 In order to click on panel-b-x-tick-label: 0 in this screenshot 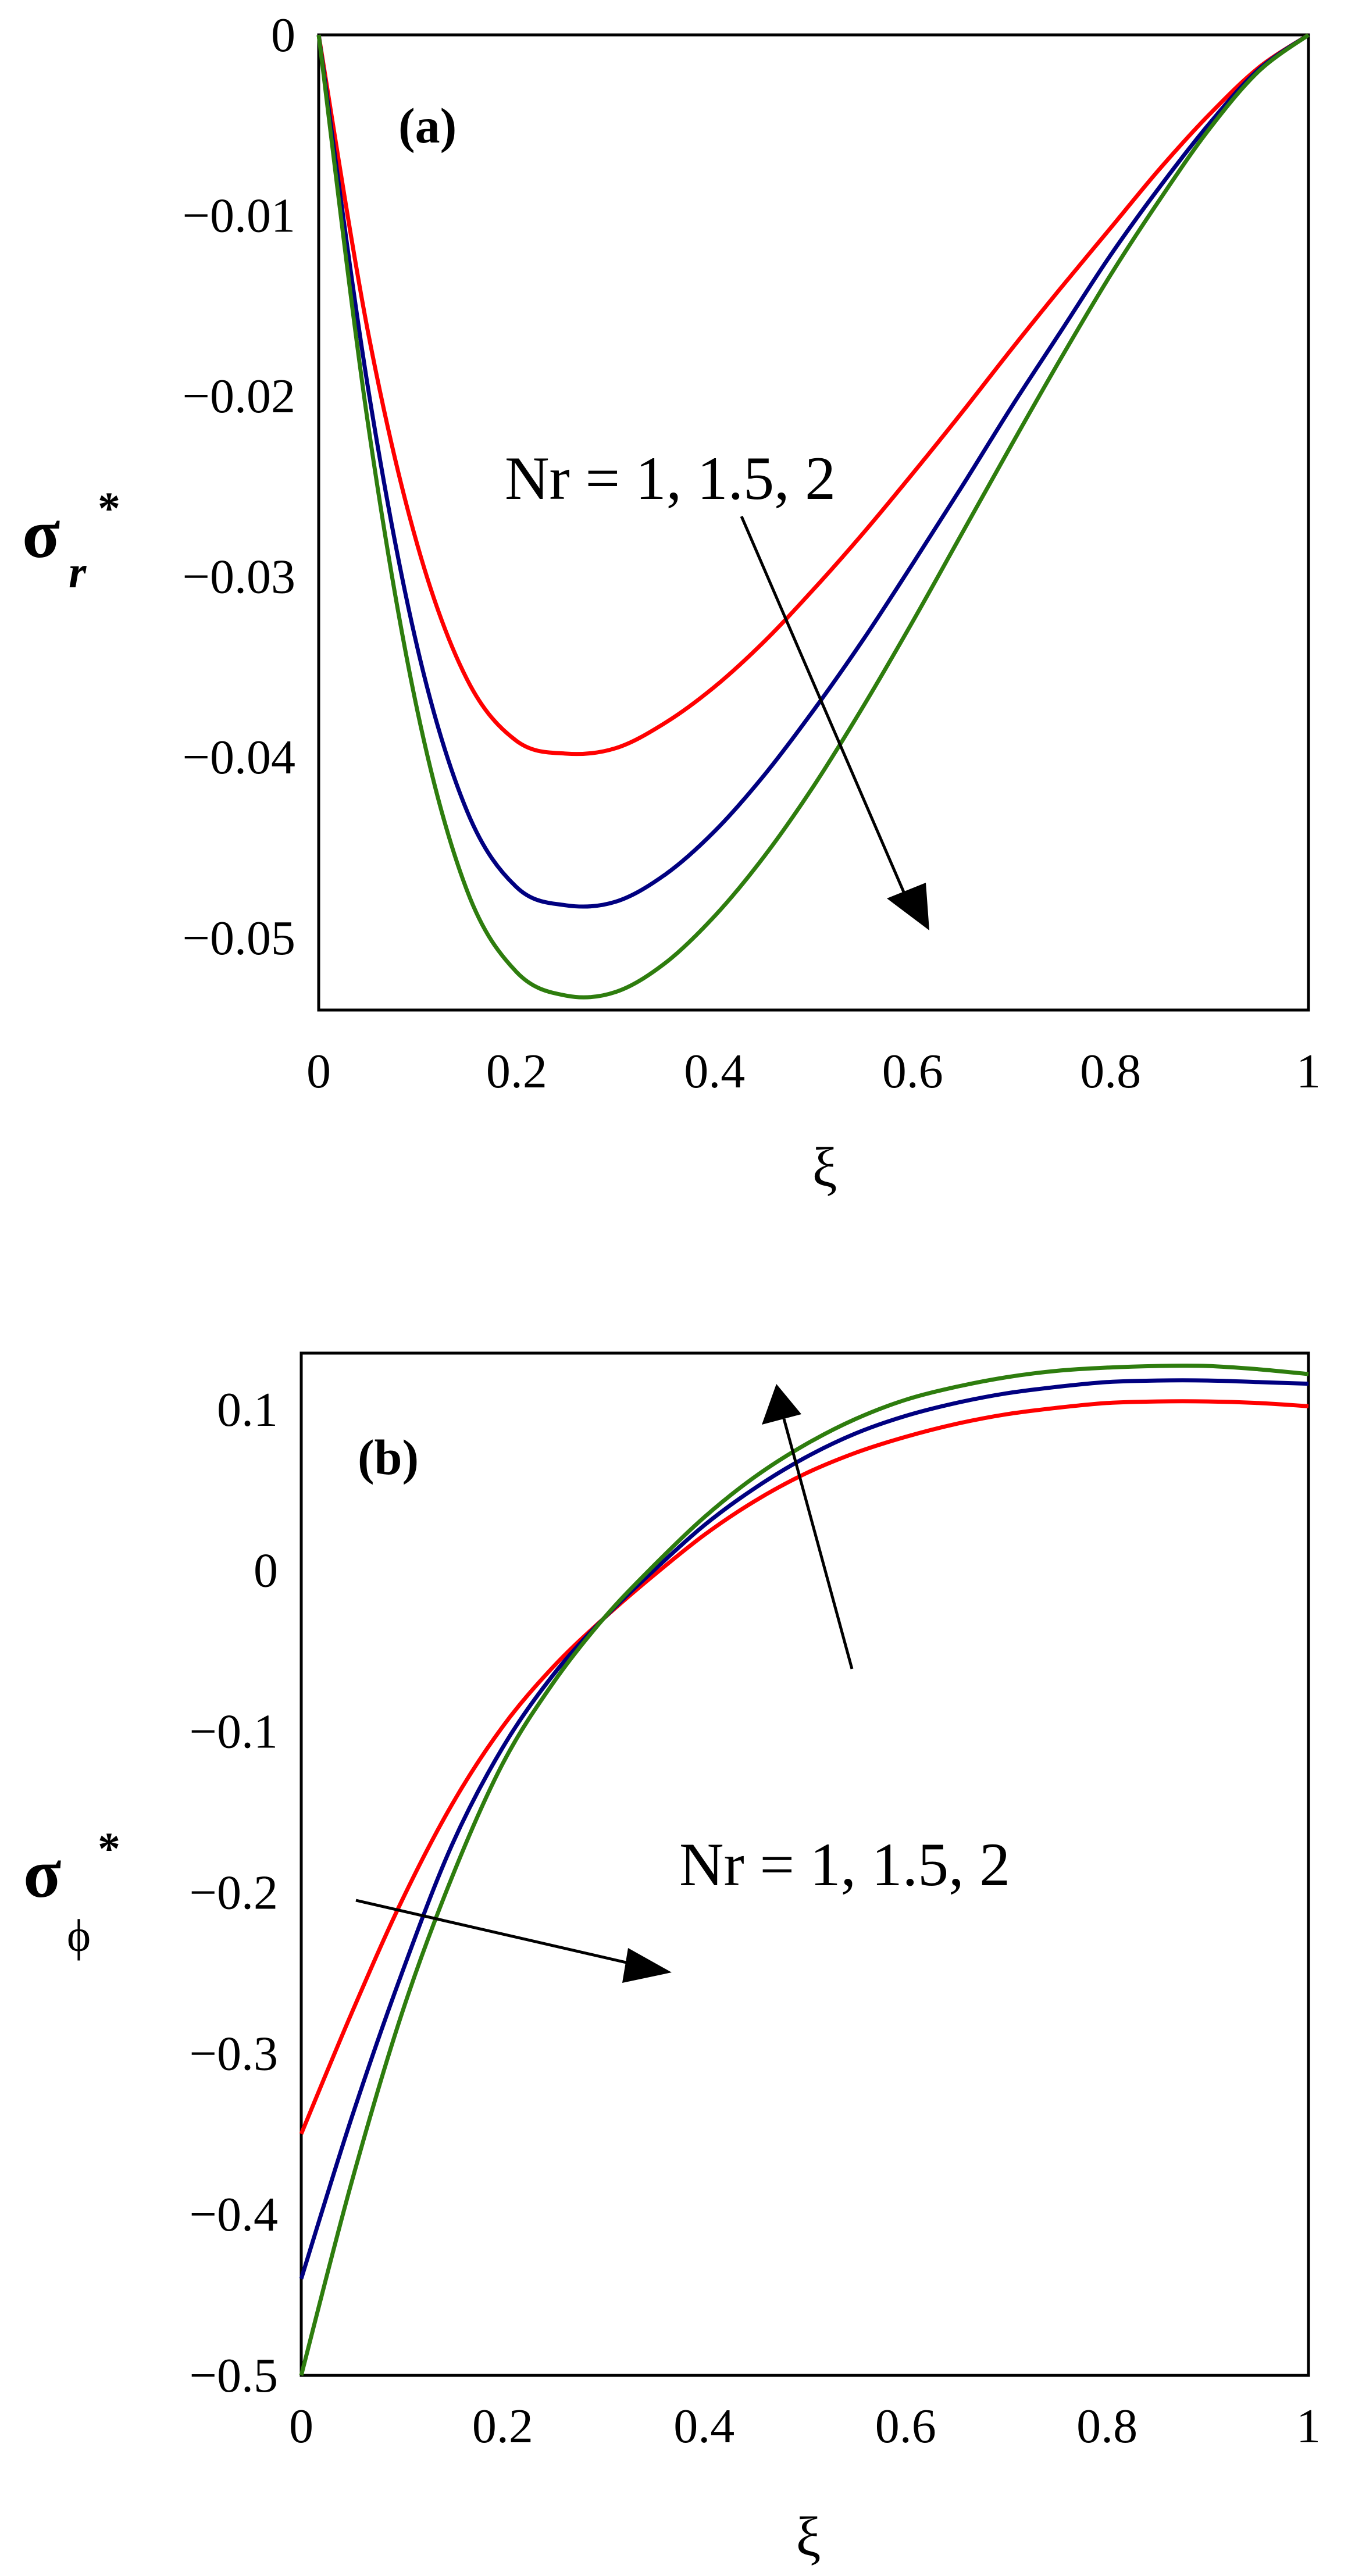, I will do `click(301, 2426)`.